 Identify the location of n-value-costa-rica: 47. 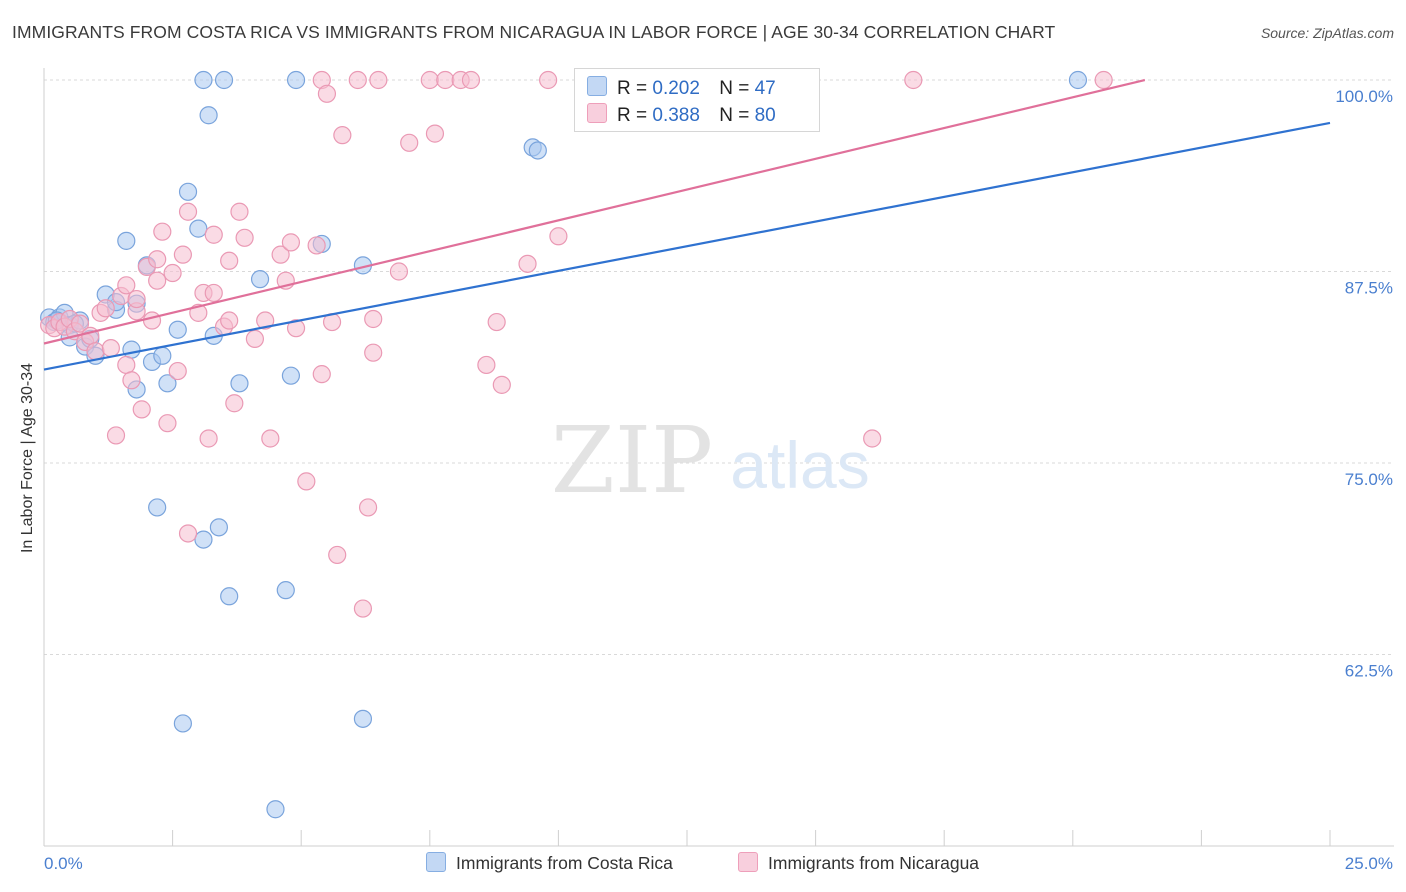
(765, 88).